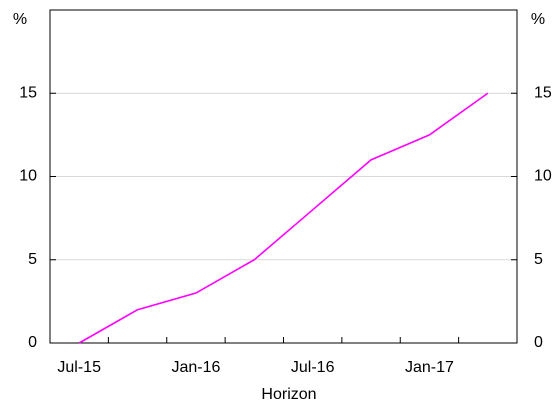  What do you see at coordinates (20, 19) in the screenshot?
I see `y-axis-label: %` at bounding box center [20, 19].